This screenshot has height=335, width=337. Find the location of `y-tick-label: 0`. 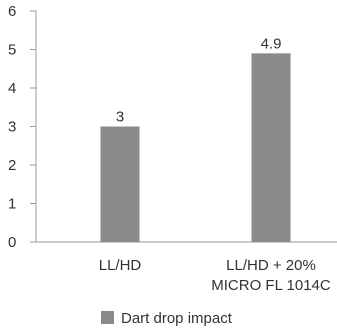

y-tick-label: 0 is located at coordinates (12, 242).